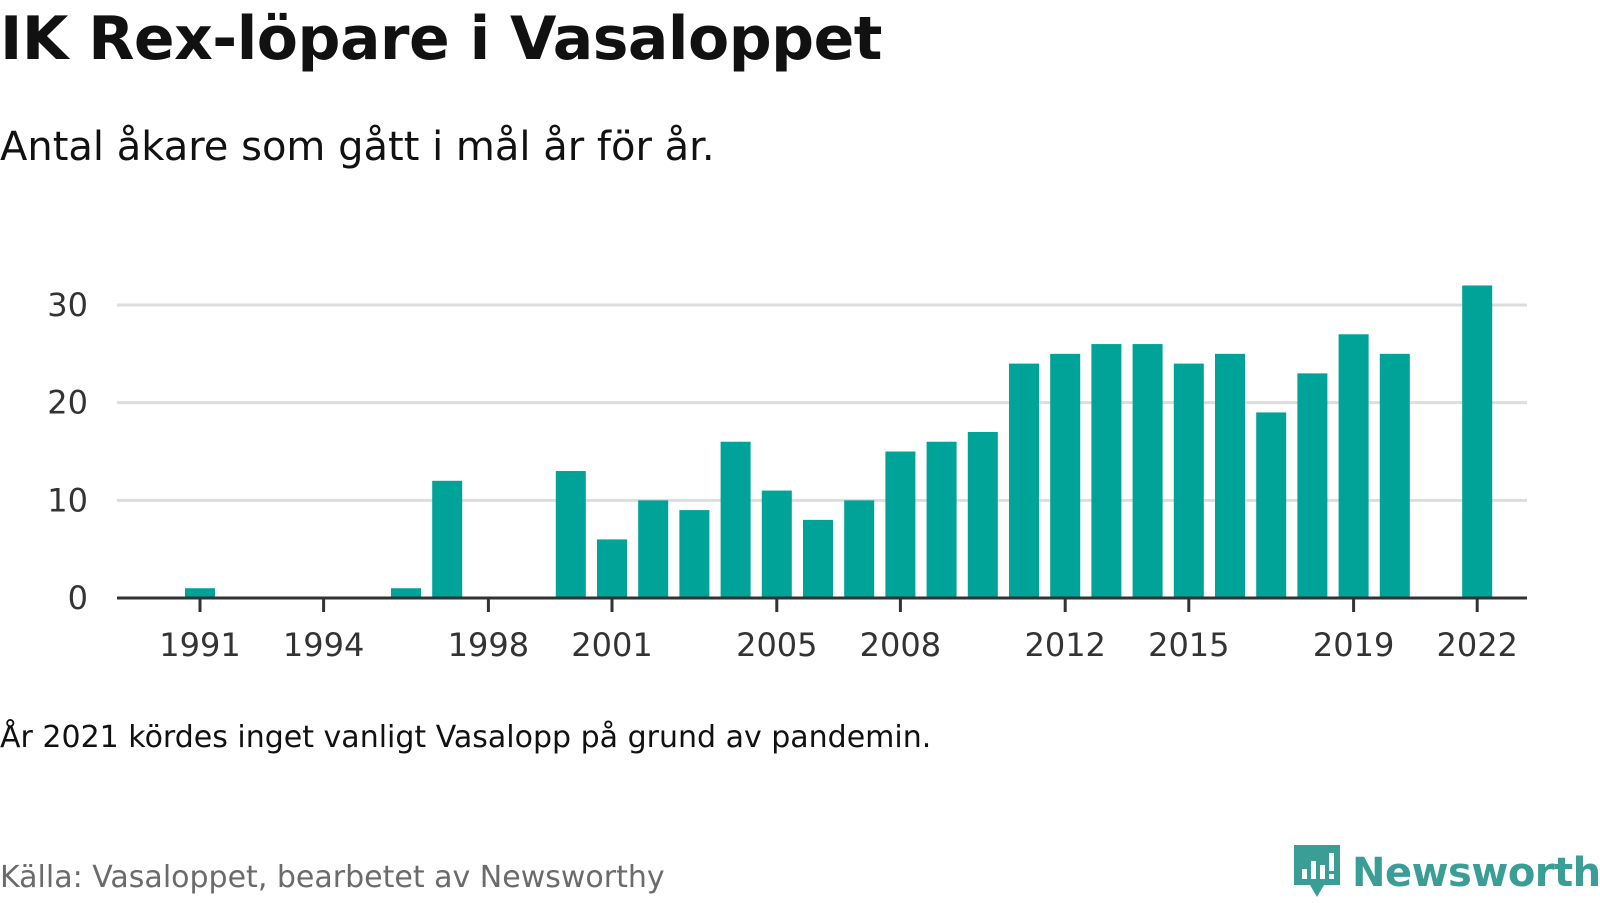  What do you see at coordinates (441, 39) in the screenshot?
I see `chart-title: IK Rex-löpare i Vasaloppet` at bounding box center [441, 39].